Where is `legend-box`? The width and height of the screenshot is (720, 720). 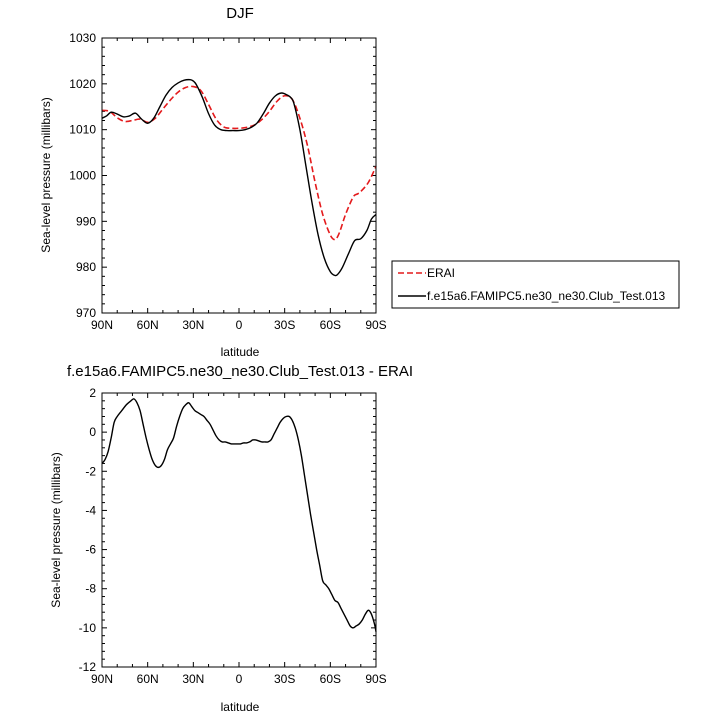
legend-box is located at coordinates (535, 284).